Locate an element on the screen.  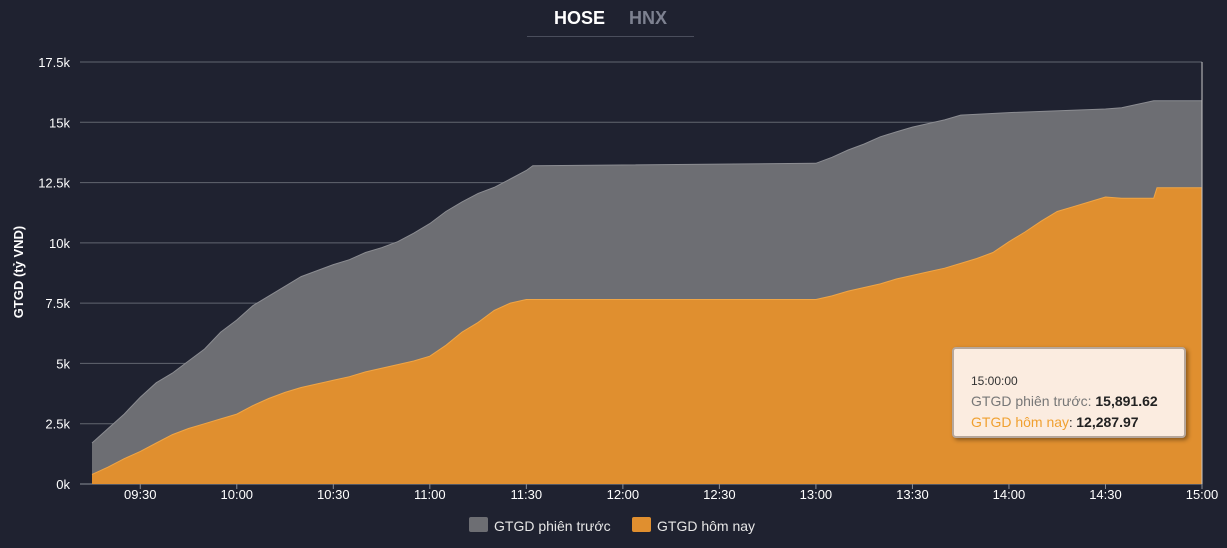
tooltip-prev-row: GTGD phiên trước: 15,891.62 is located at coordinates (1064, 401).